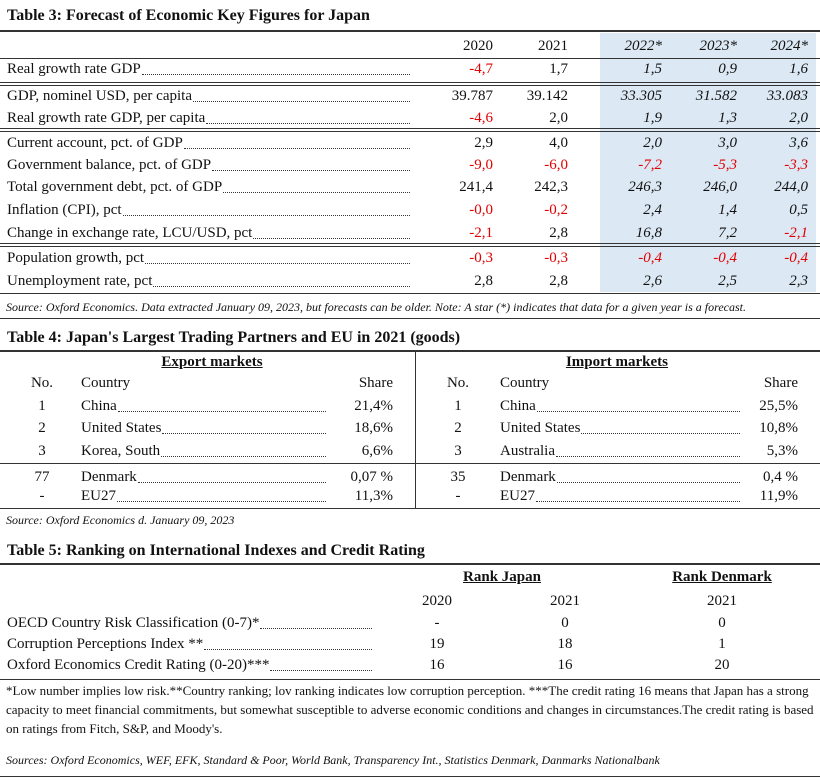 Image resolution: width=820 pixels, height=782 pixels. Describe the element at coordinates (212, 362) in the screenshot. I see `panel-heading: Export markets` at that location.